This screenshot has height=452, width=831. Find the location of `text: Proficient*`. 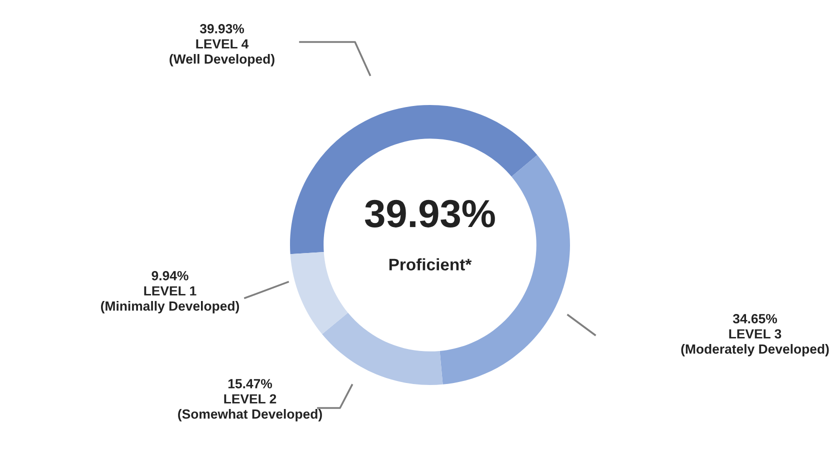

text: Proficient* is located at coordinates (430, 264).